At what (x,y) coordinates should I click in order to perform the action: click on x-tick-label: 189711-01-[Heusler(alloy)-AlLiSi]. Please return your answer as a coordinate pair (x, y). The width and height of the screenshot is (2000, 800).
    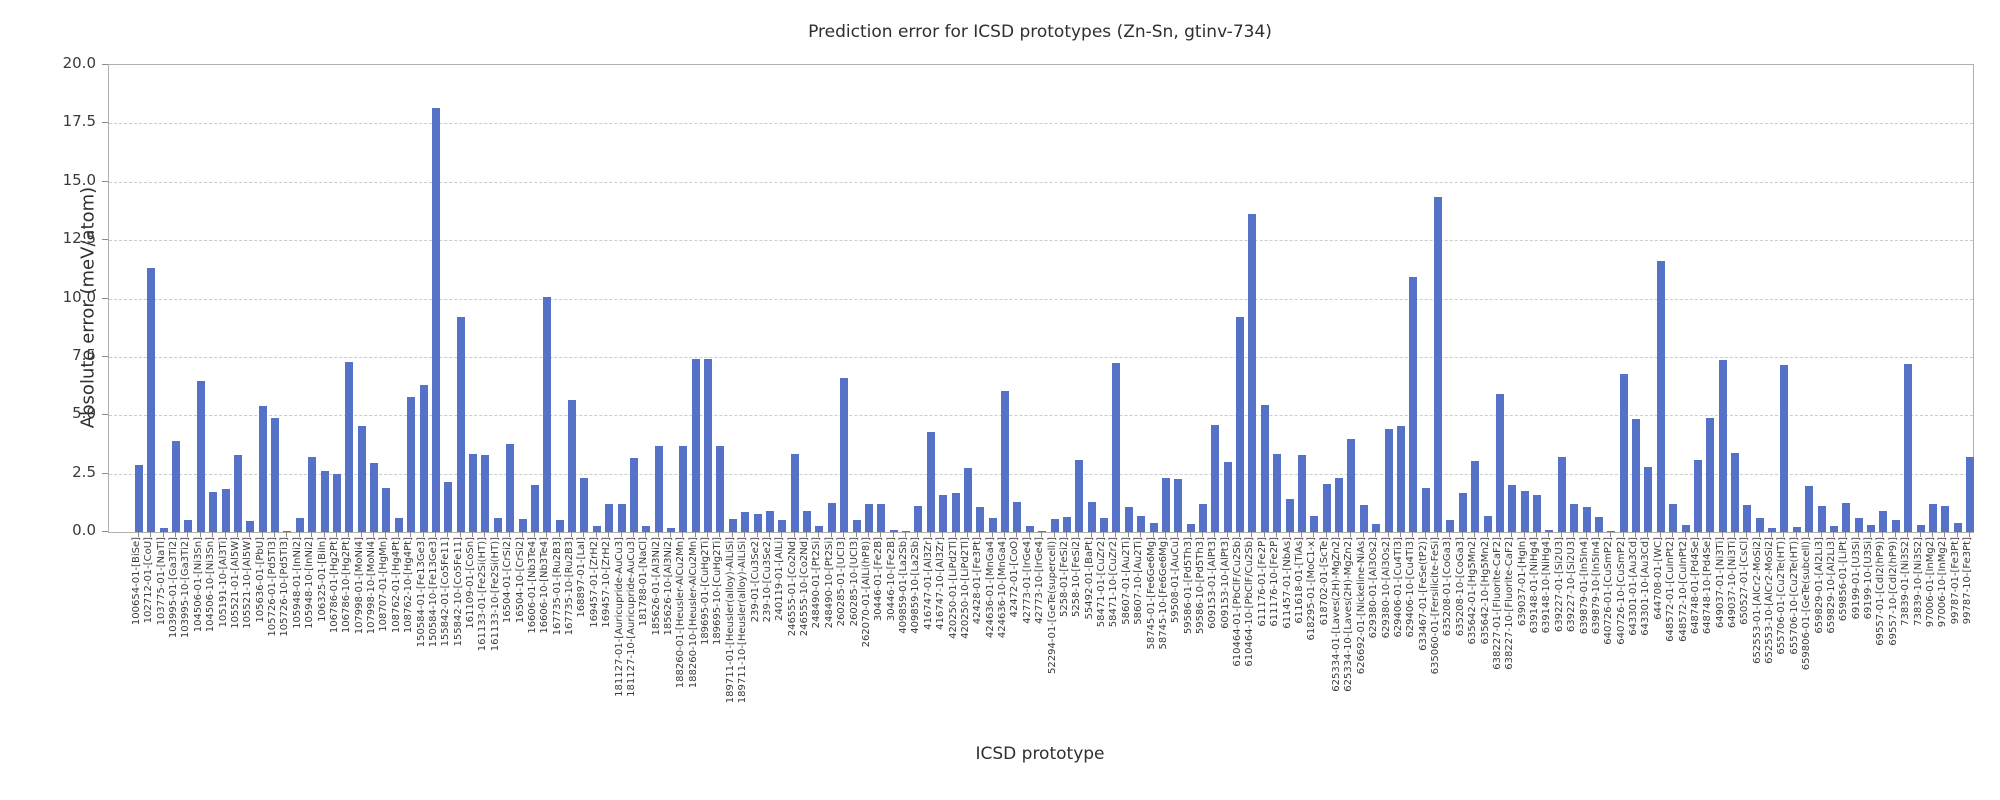
    Looking at the image, I should click on (730, 620).